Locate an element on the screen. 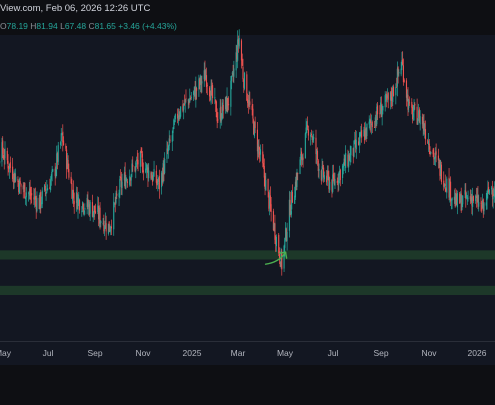 Image resolution: width=495 pixels, height=405 pixels. x-tick-label: May is located at coordinates (6, 353).